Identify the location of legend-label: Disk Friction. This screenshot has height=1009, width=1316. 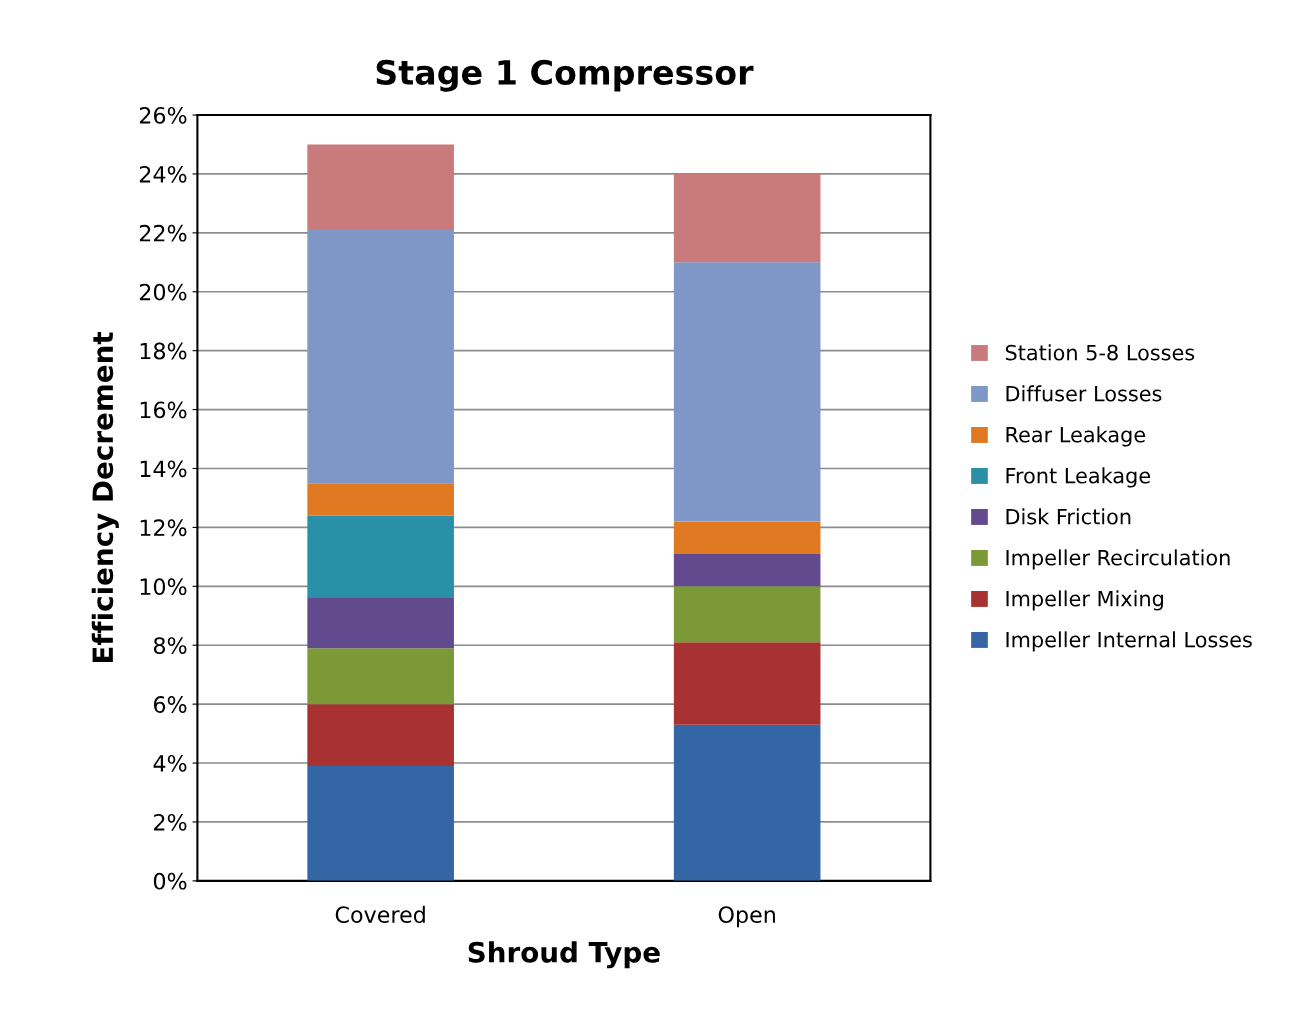
(1068, 516).